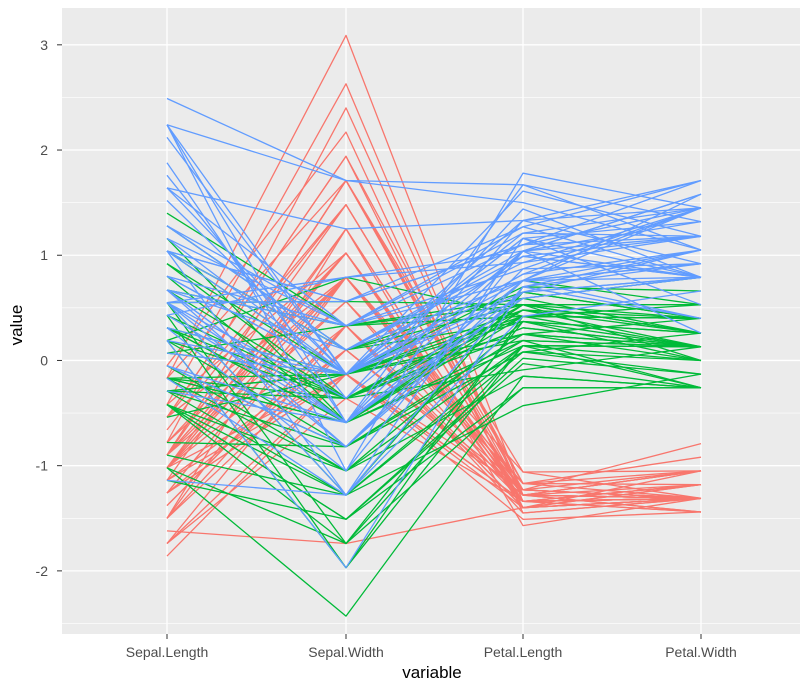  What do you see at coordinates (432, 672) in the screenshot?
I see `x-axis-title: variable` at bounding box center [432, 672].